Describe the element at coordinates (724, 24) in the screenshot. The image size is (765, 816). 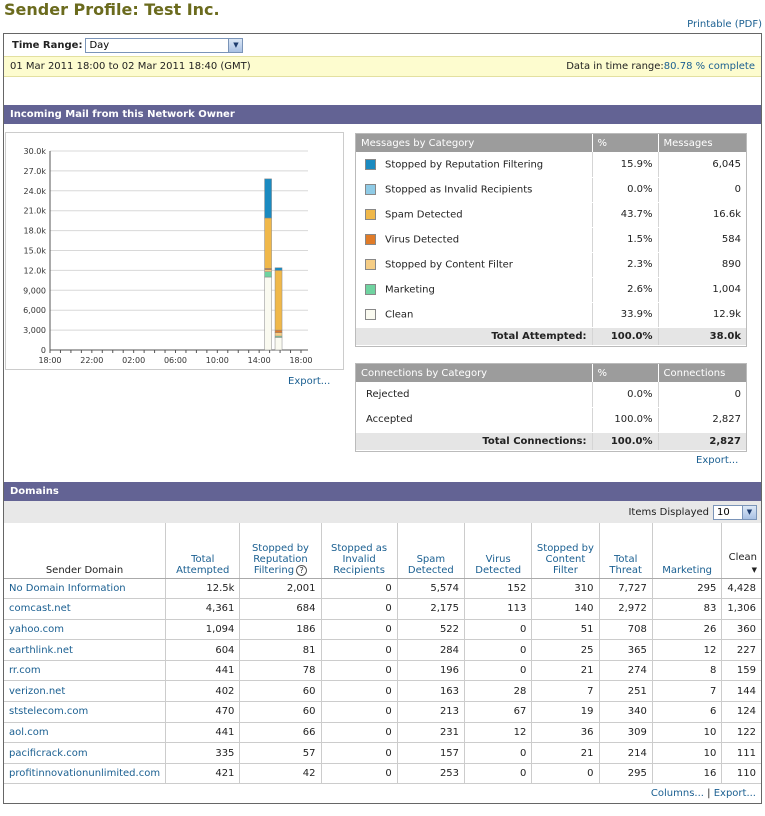
I see `printable-pdf-link: Printable (PDF)` at that location.